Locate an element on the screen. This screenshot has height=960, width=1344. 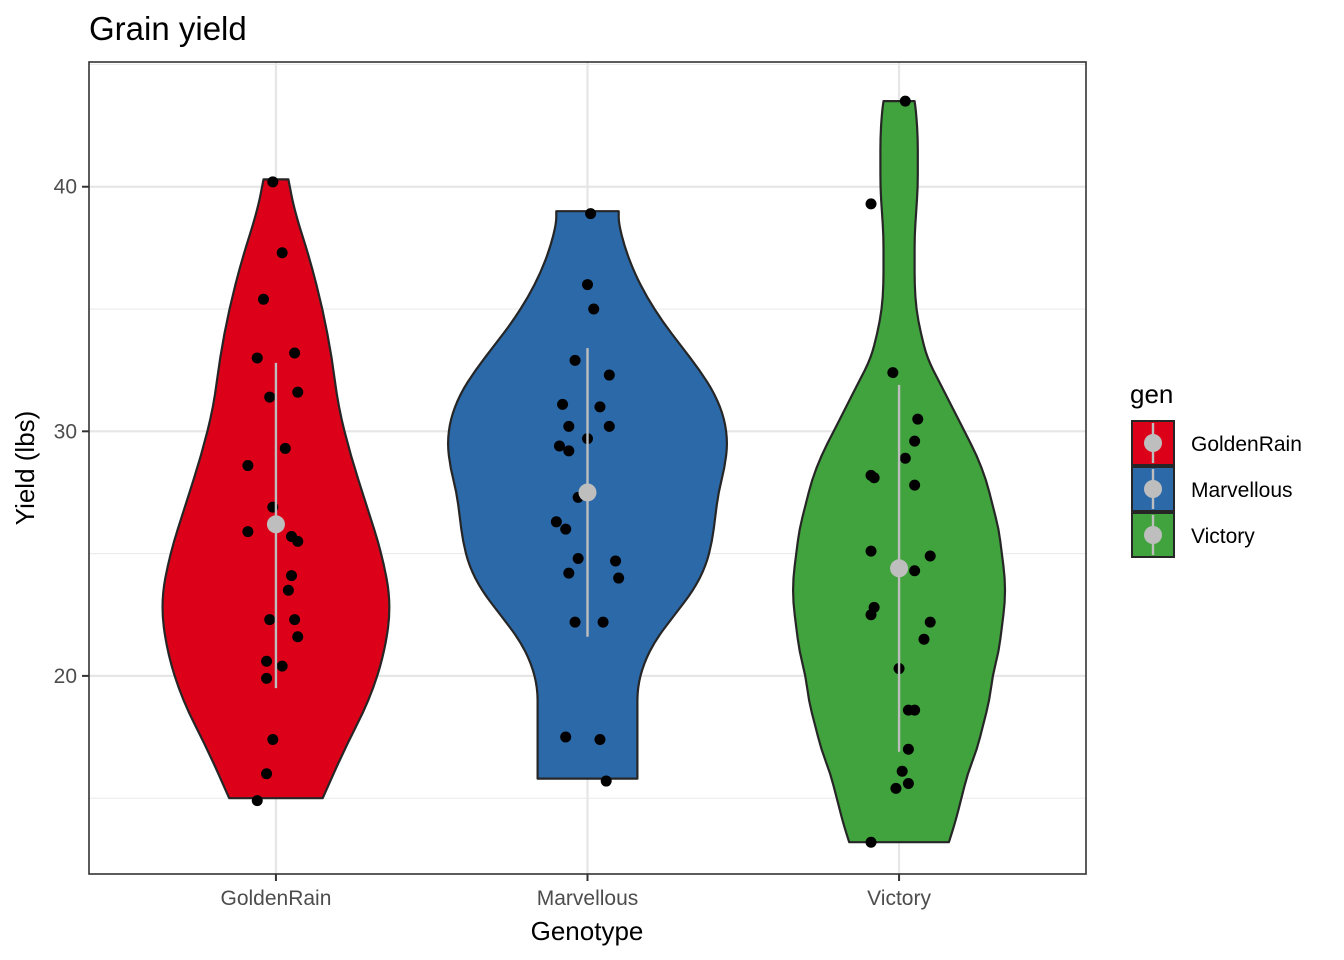
legend: gen GoldenRain Marvellous Victory is located at coordinates (1216, 468).